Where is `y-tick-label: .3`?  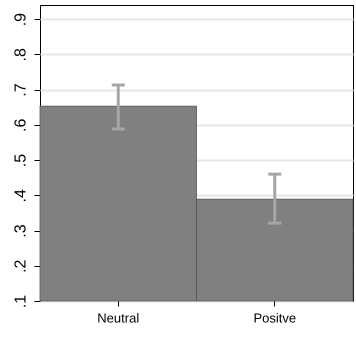 y-tick-label: .3 is located at coordinates (21, 231).